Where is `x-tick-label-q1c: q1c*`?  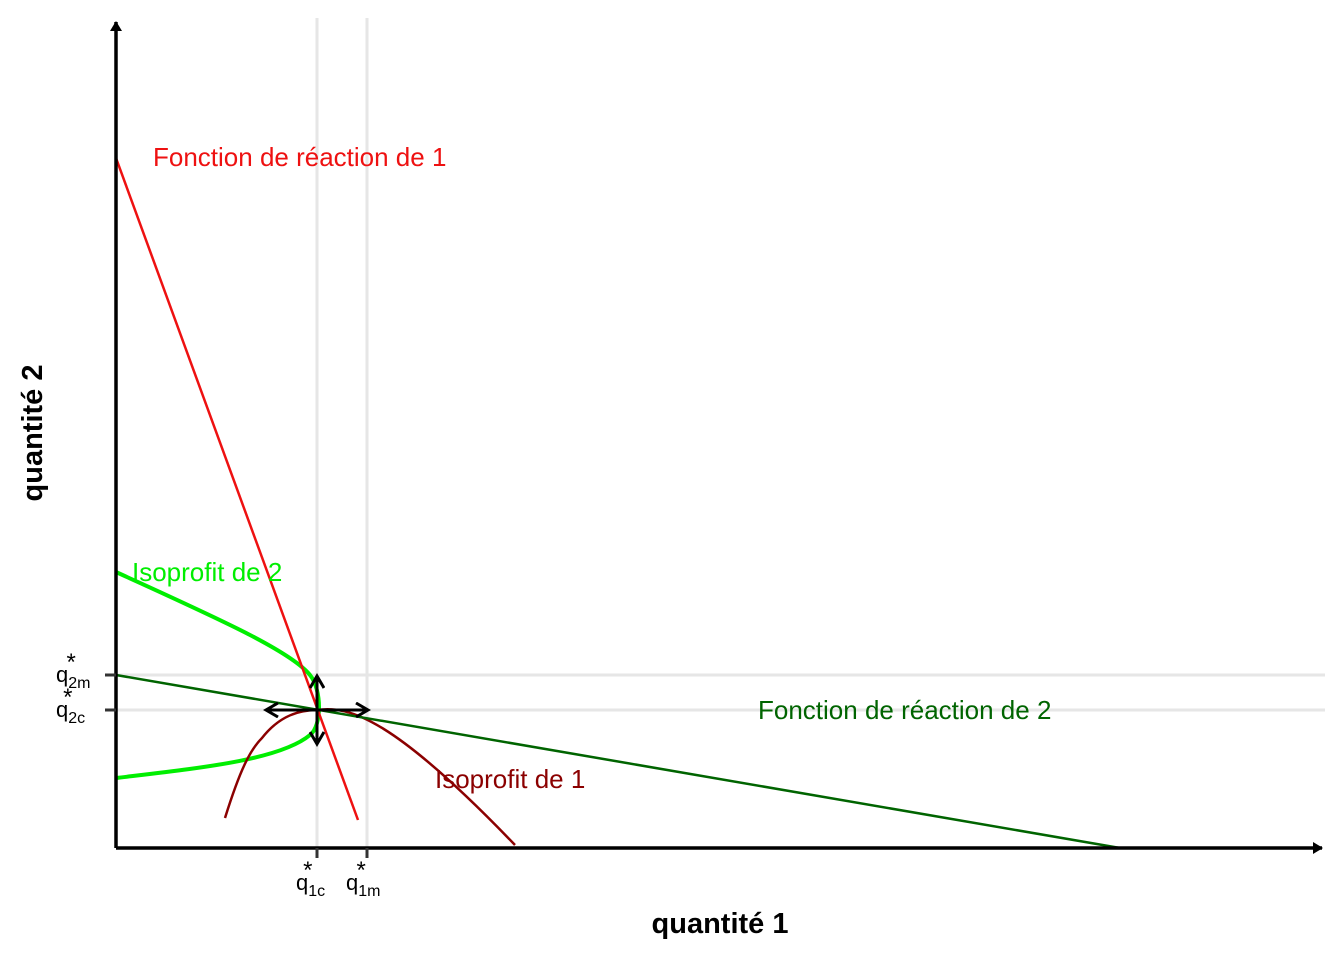
x-tick-label-q1c: q1c* is located at coordinates (310, 878).